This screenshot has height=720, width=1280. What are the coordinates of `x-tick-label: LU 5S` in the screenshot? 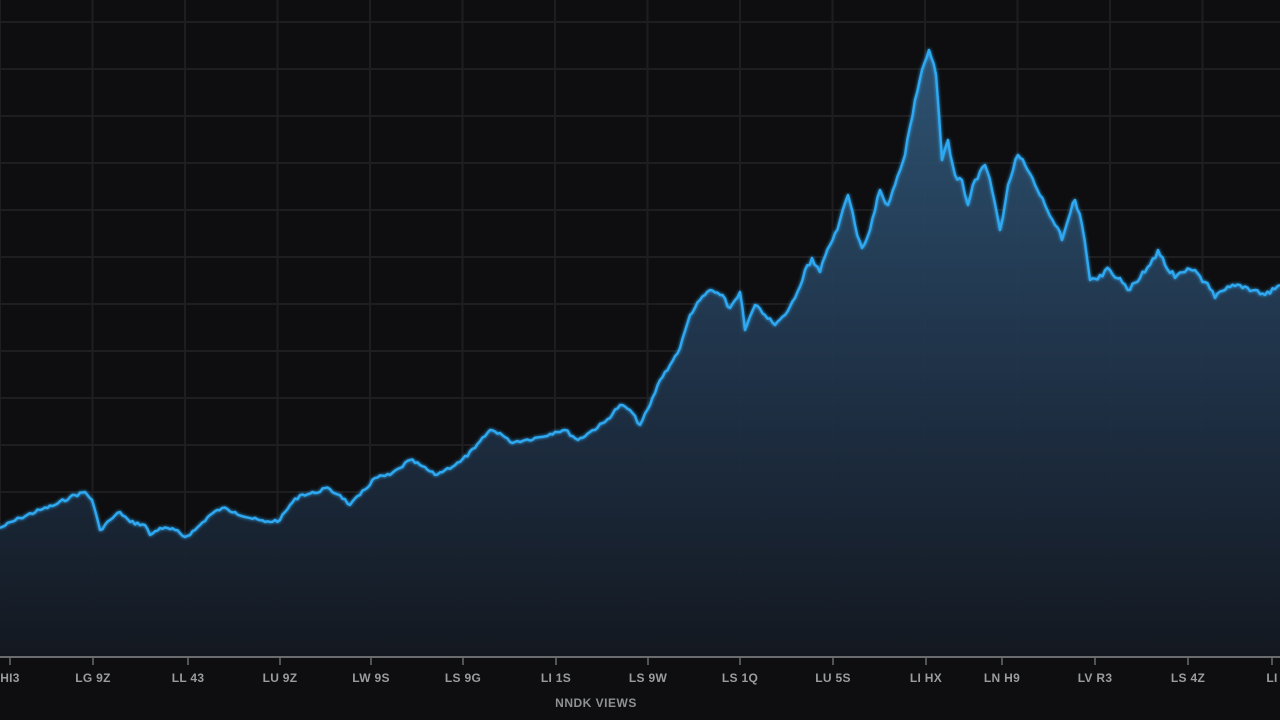 It's located at (833, 678).